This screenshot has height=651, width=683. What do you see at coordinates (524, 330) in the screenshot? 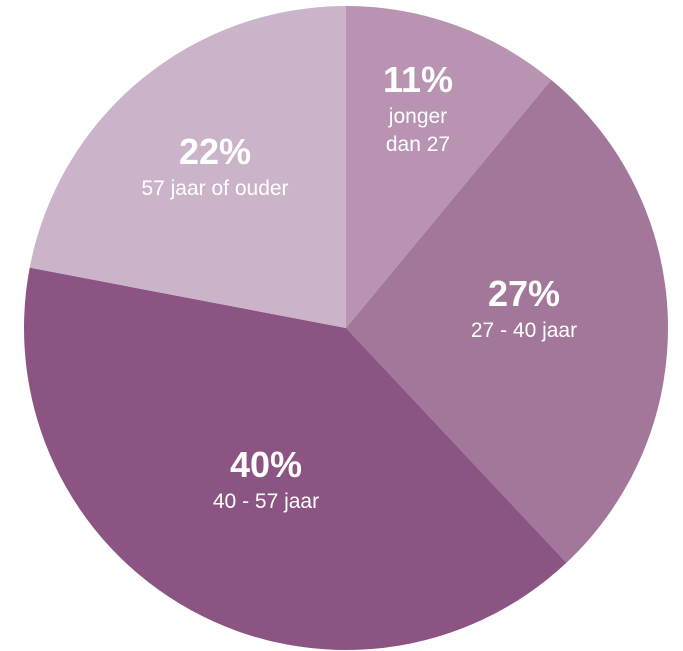
I see `slice-category-label: 27 - 40 jaar` at bounding box center [524, 330].